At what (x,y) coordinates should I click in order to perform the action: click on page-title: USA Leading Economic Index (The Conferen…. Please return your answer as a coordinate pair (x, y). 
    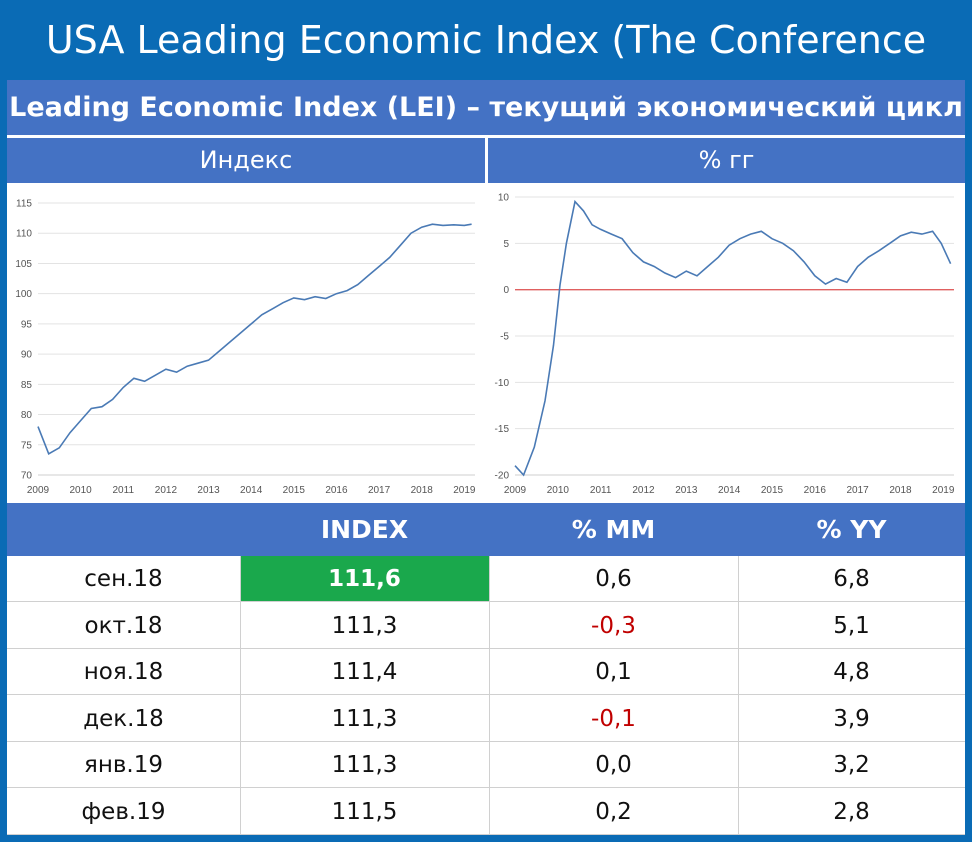
    Looking at the image, I should click on (486, 80).